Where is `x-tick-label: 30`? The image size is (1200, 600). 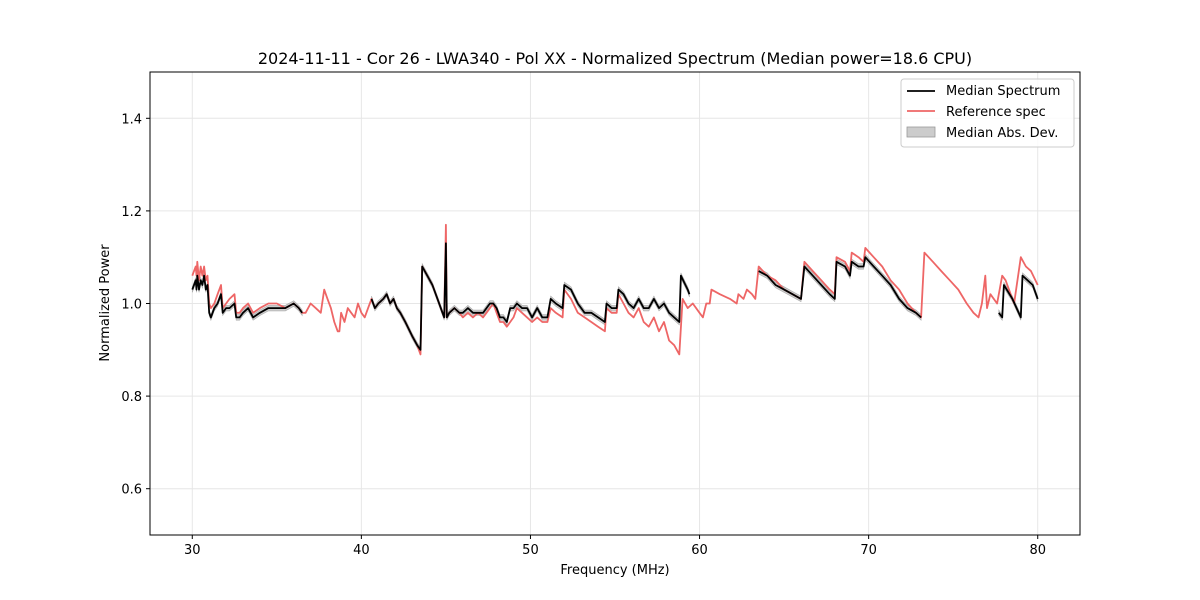 x-tick-label: 30 is located at coordinates (192, 550).